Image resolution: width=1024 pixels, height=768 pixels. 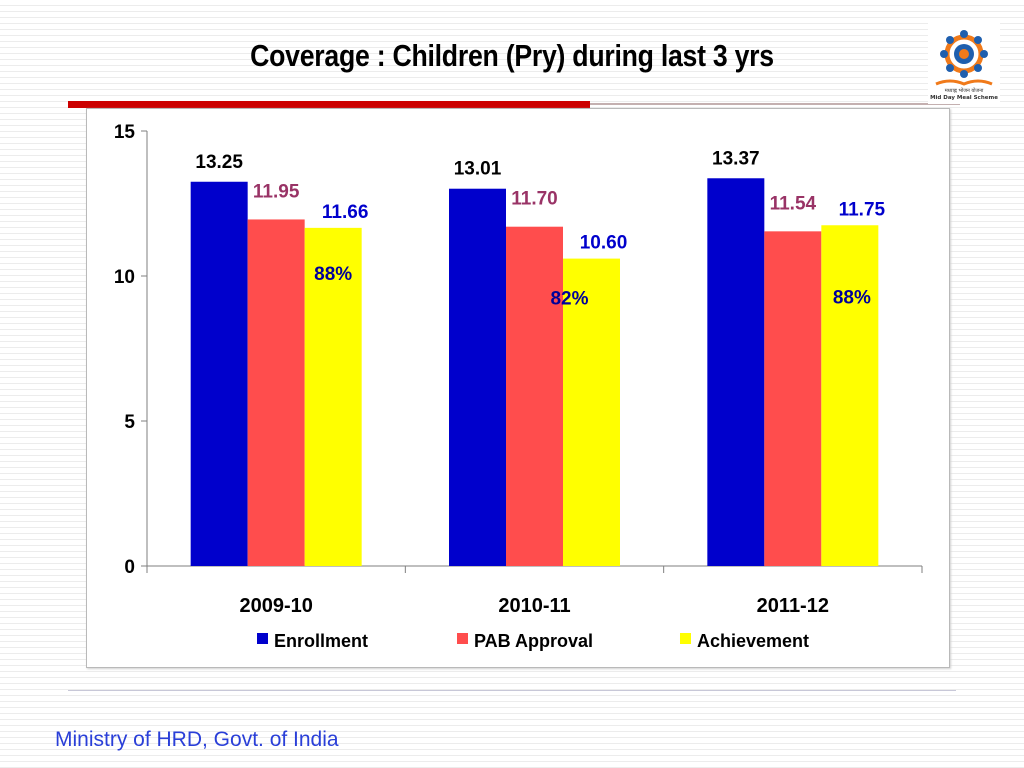 I want to click on legend-label-enrollment: Enrollment, so click(x=321, y=641).